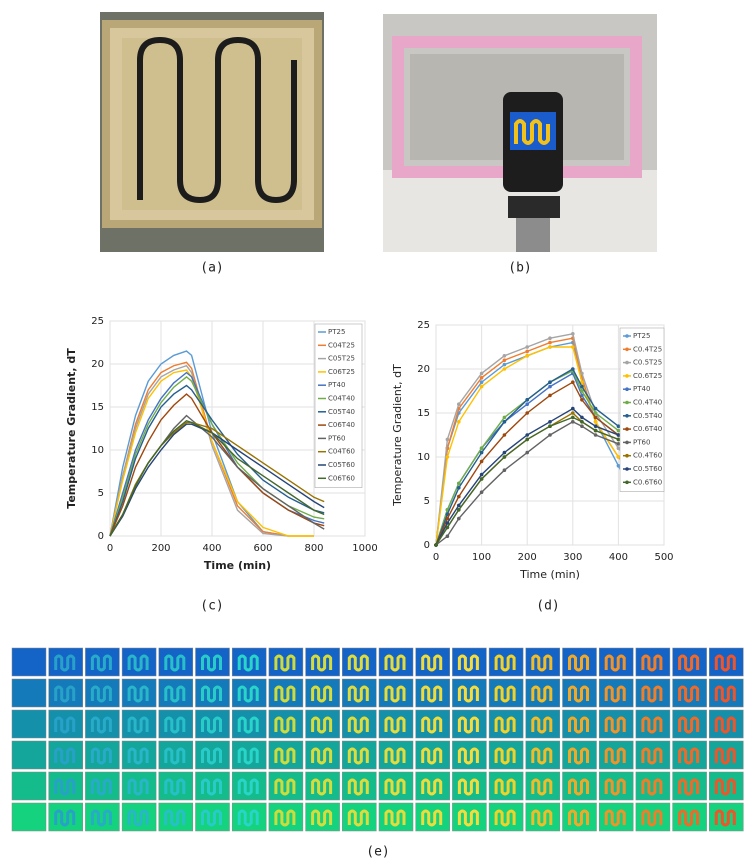 The height and width of the screenshot is (867, 756). Describe the element at coordinates (211, 268) in the screenshot. I see `caption: (a)` at that location.